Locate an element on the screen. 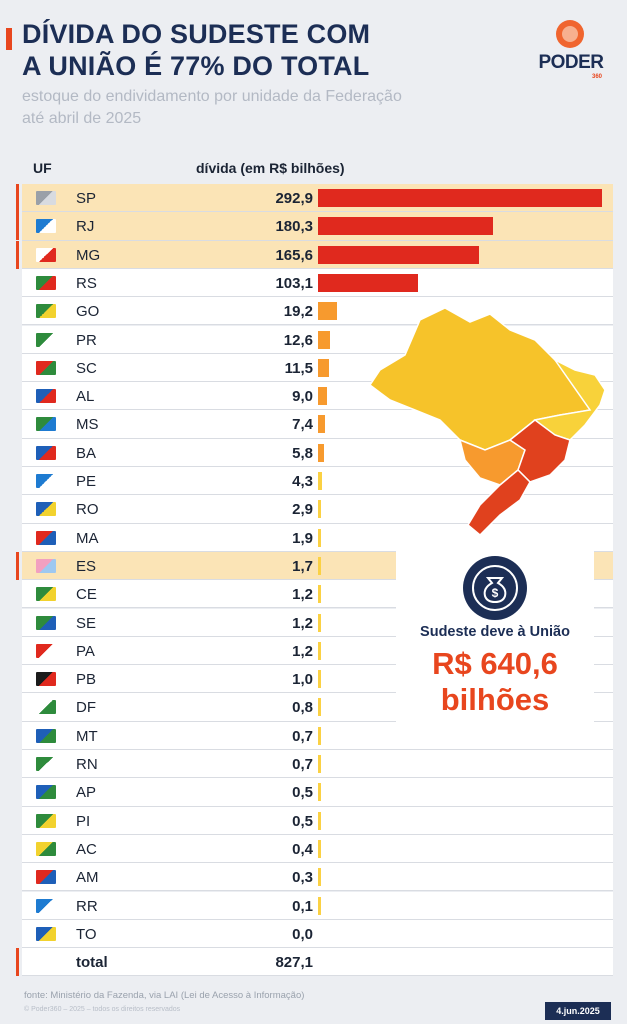 Image resolution: width=627 pixels, height=1024 pixels. table-row: RO 2,9 is located at coordinates (317, 509).